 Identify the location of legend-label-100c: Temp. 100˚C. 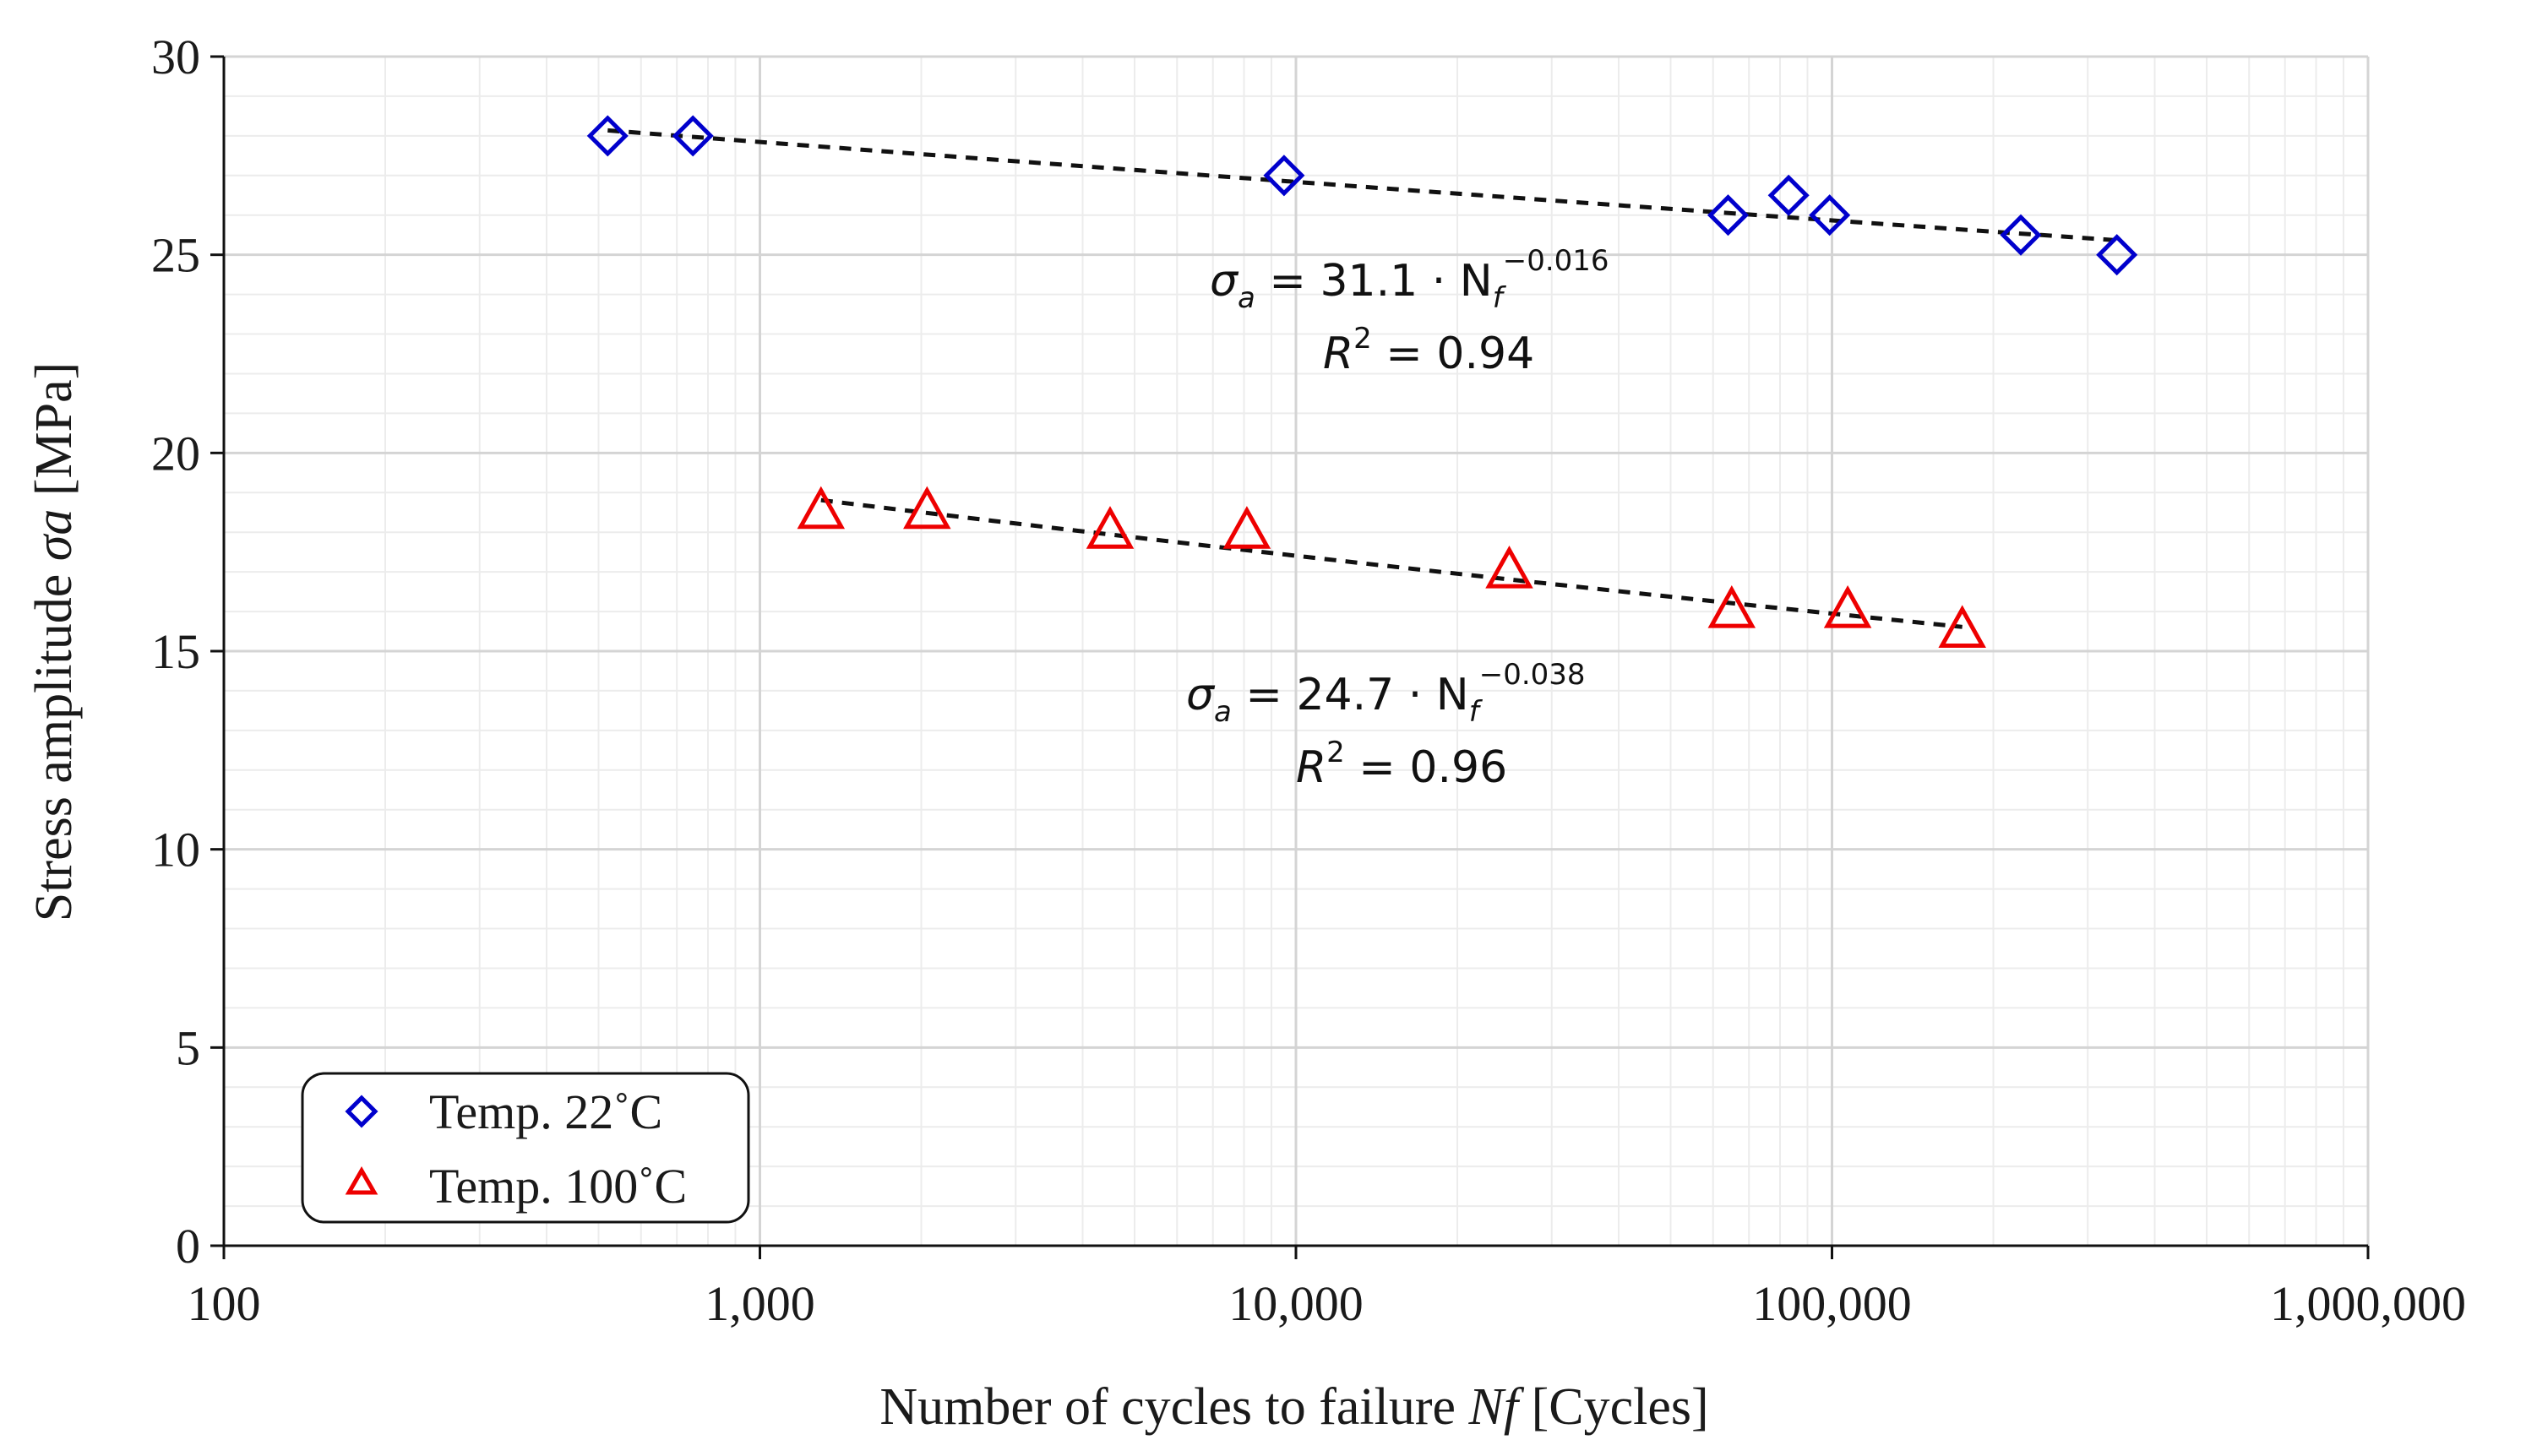
(558, 1186).